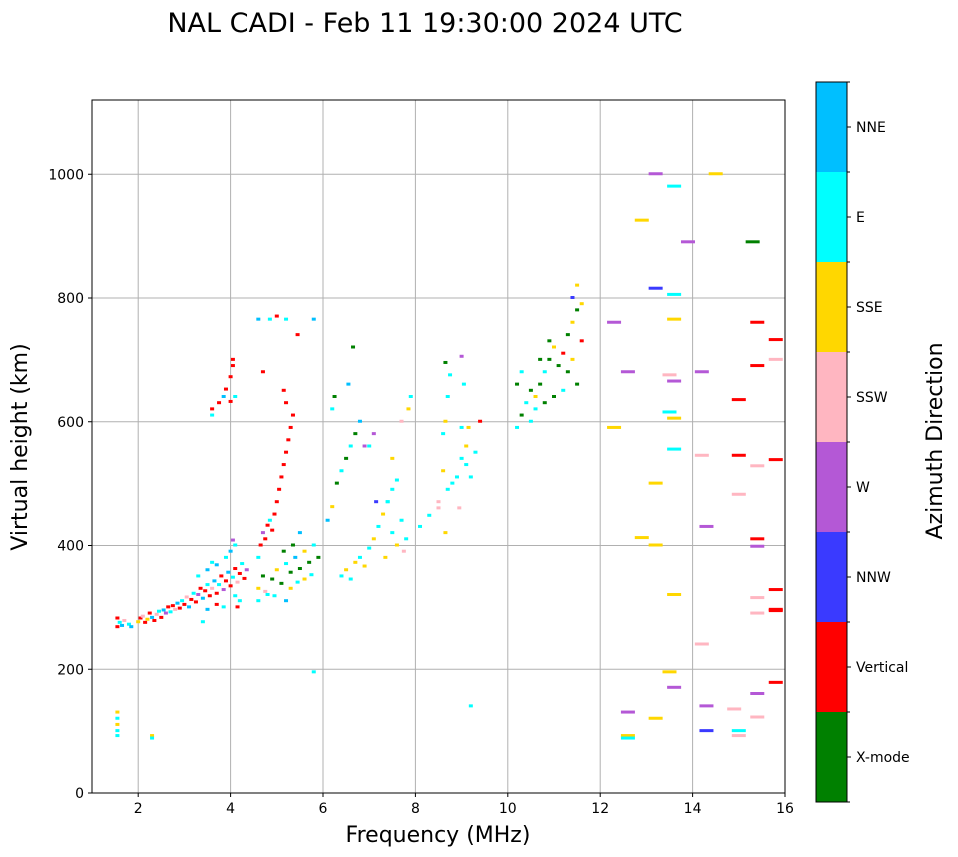  I want to click on colorbar-frame, so click(831, 442).